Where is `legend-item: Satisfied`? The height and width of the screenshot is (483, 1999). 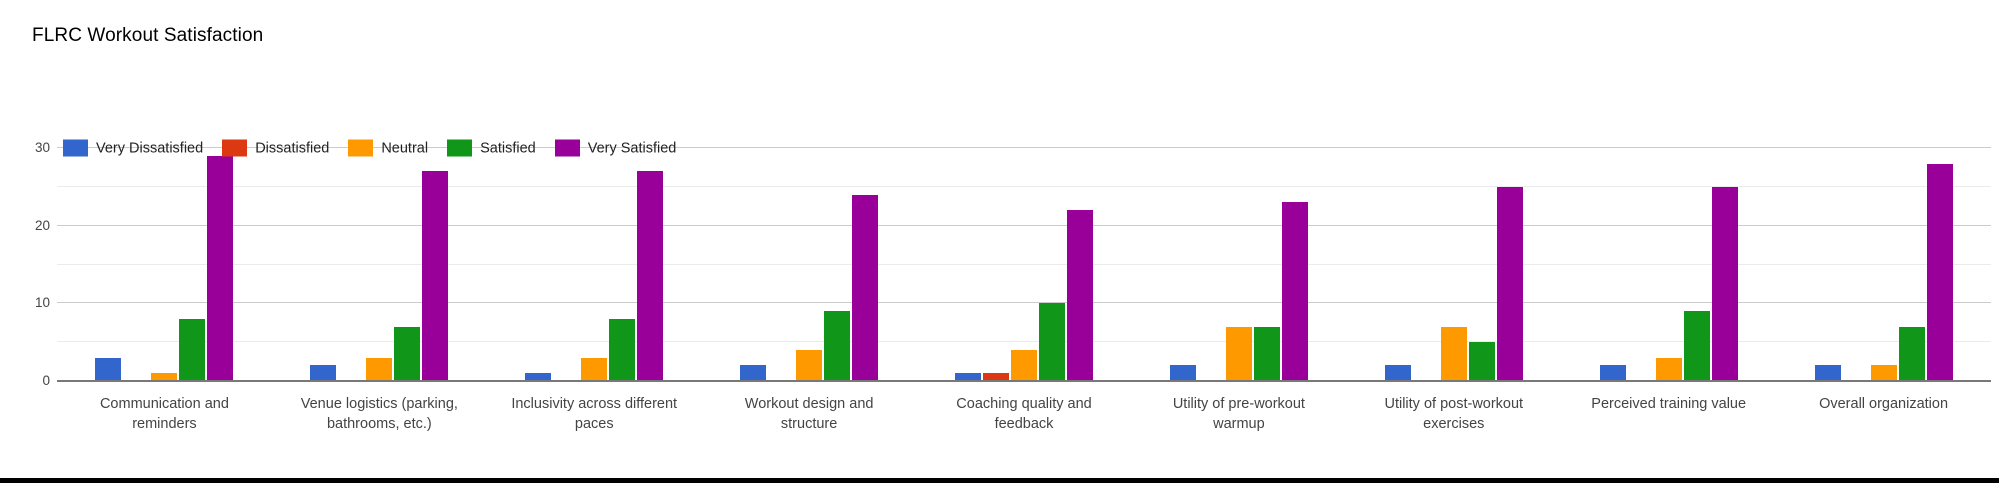
legend-item: Satisfied is located at coordinates (491, 148).